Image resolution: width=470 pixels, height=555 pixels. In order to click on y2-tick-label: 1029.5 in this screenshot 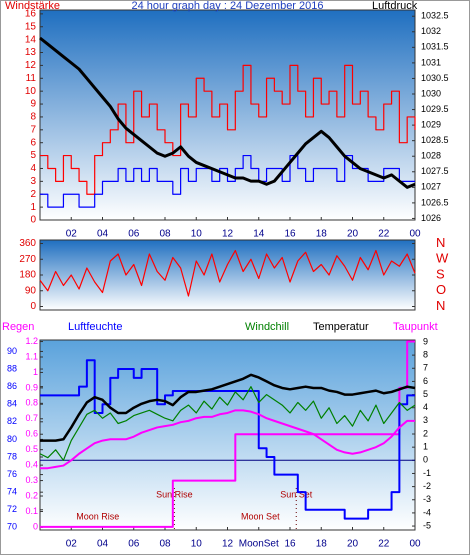, I will do `click(435, 109)`.